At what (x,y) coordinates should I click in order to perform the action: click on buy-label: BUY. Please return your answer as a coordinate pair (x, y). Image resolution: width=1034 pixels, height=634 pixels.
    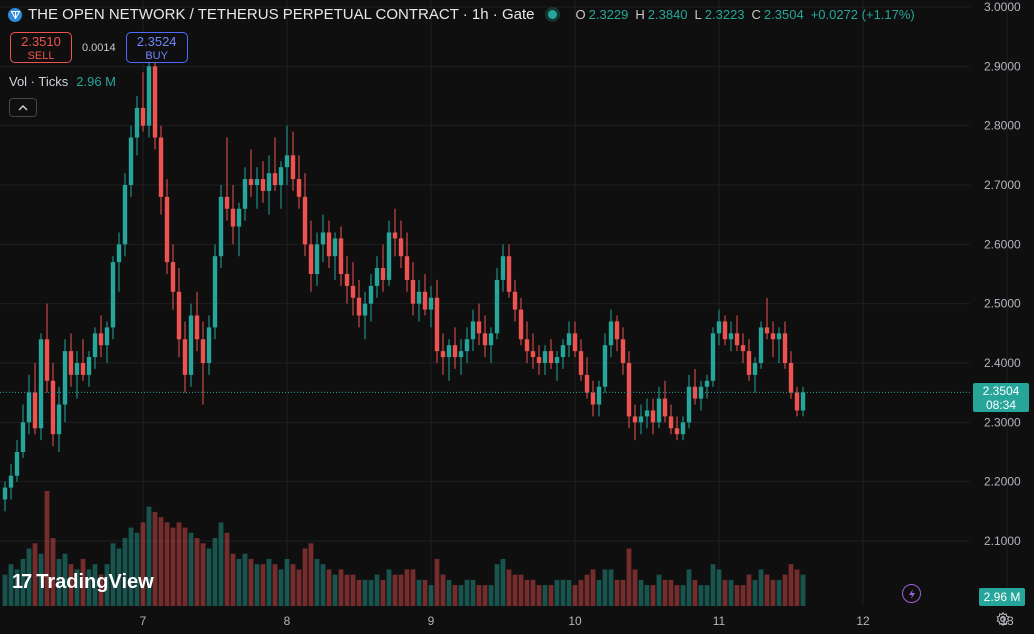
    Looking at the image, I should click on (156, 56).